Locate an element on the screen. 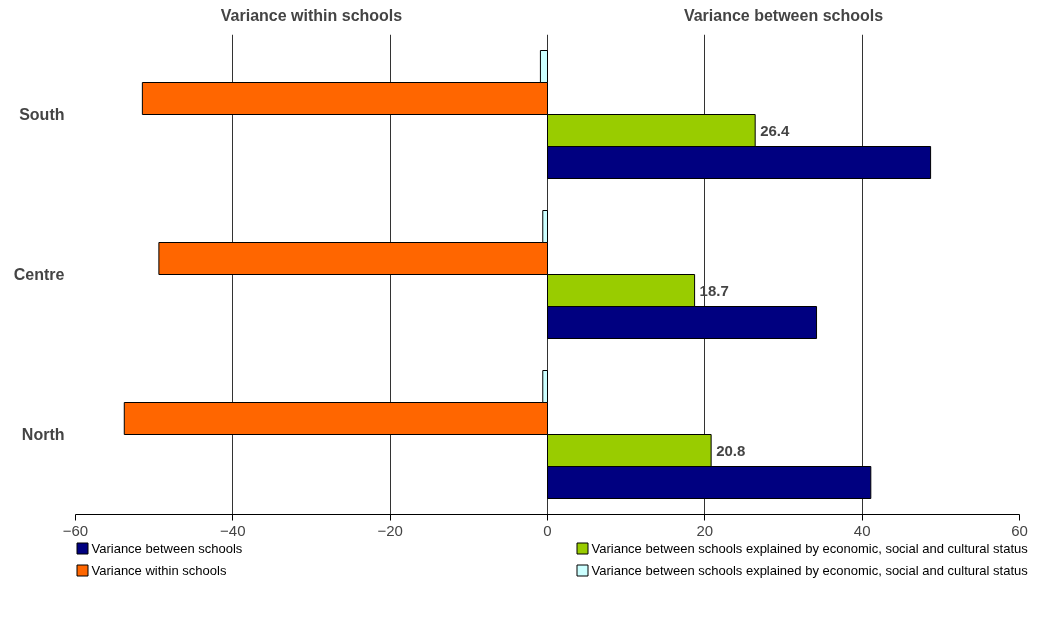 The height and width of the screenshot is (628, 1040). x-tick-label: 60 is located at coordinates (1019, 530).